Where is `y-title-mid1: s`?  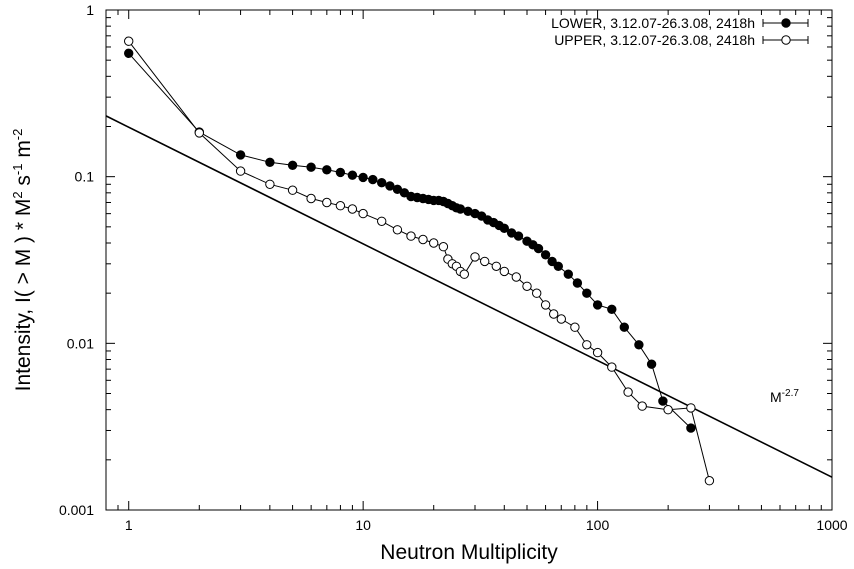
y-title-mid1: s is located at coordinates (23, 183).